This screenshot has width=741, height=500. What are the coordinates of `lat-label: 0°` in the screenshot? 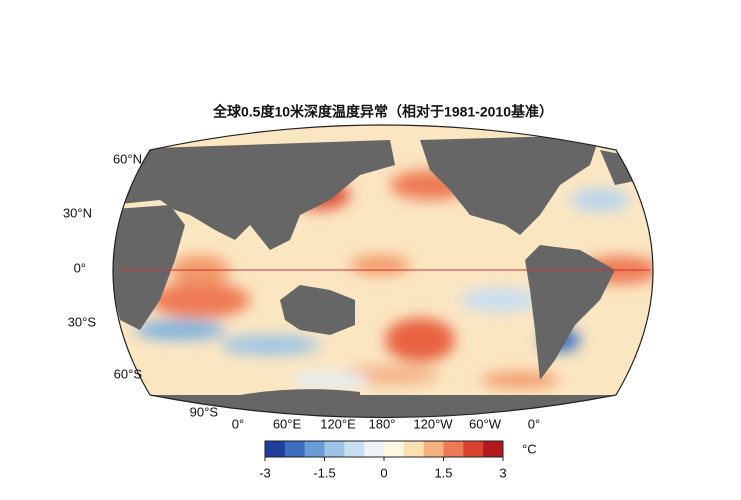 It's located at (80, 267).